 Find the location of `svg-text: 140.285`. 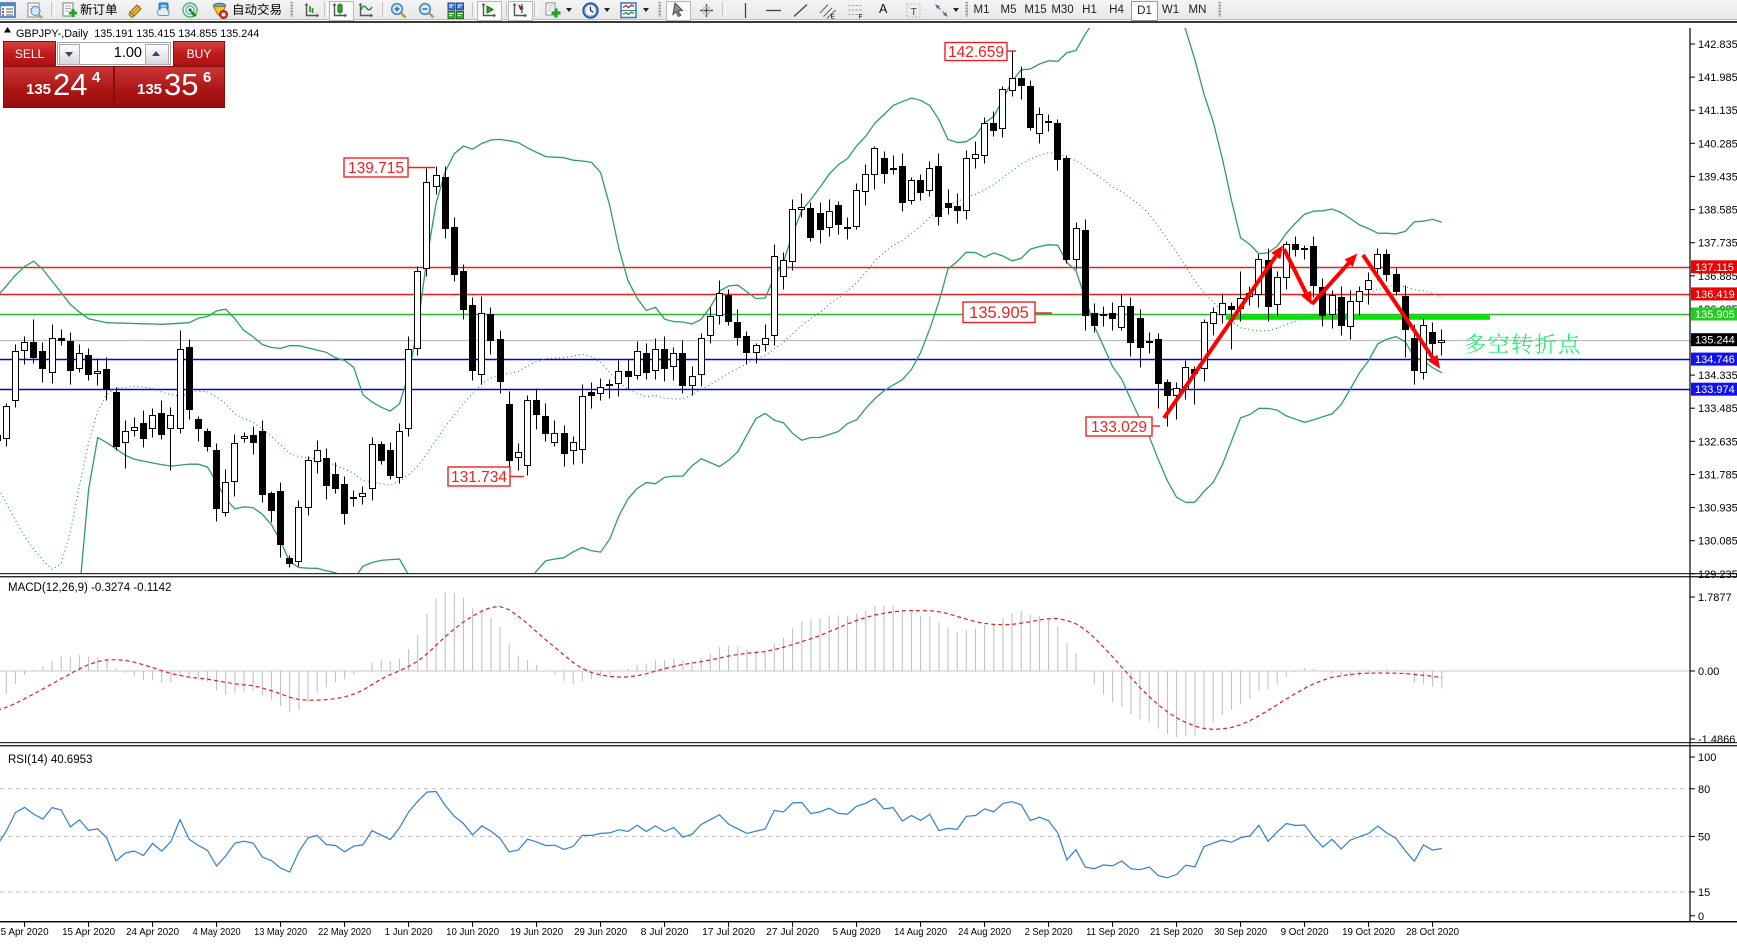

svg-text: 140.285 is located at coordinates (1717, 144).